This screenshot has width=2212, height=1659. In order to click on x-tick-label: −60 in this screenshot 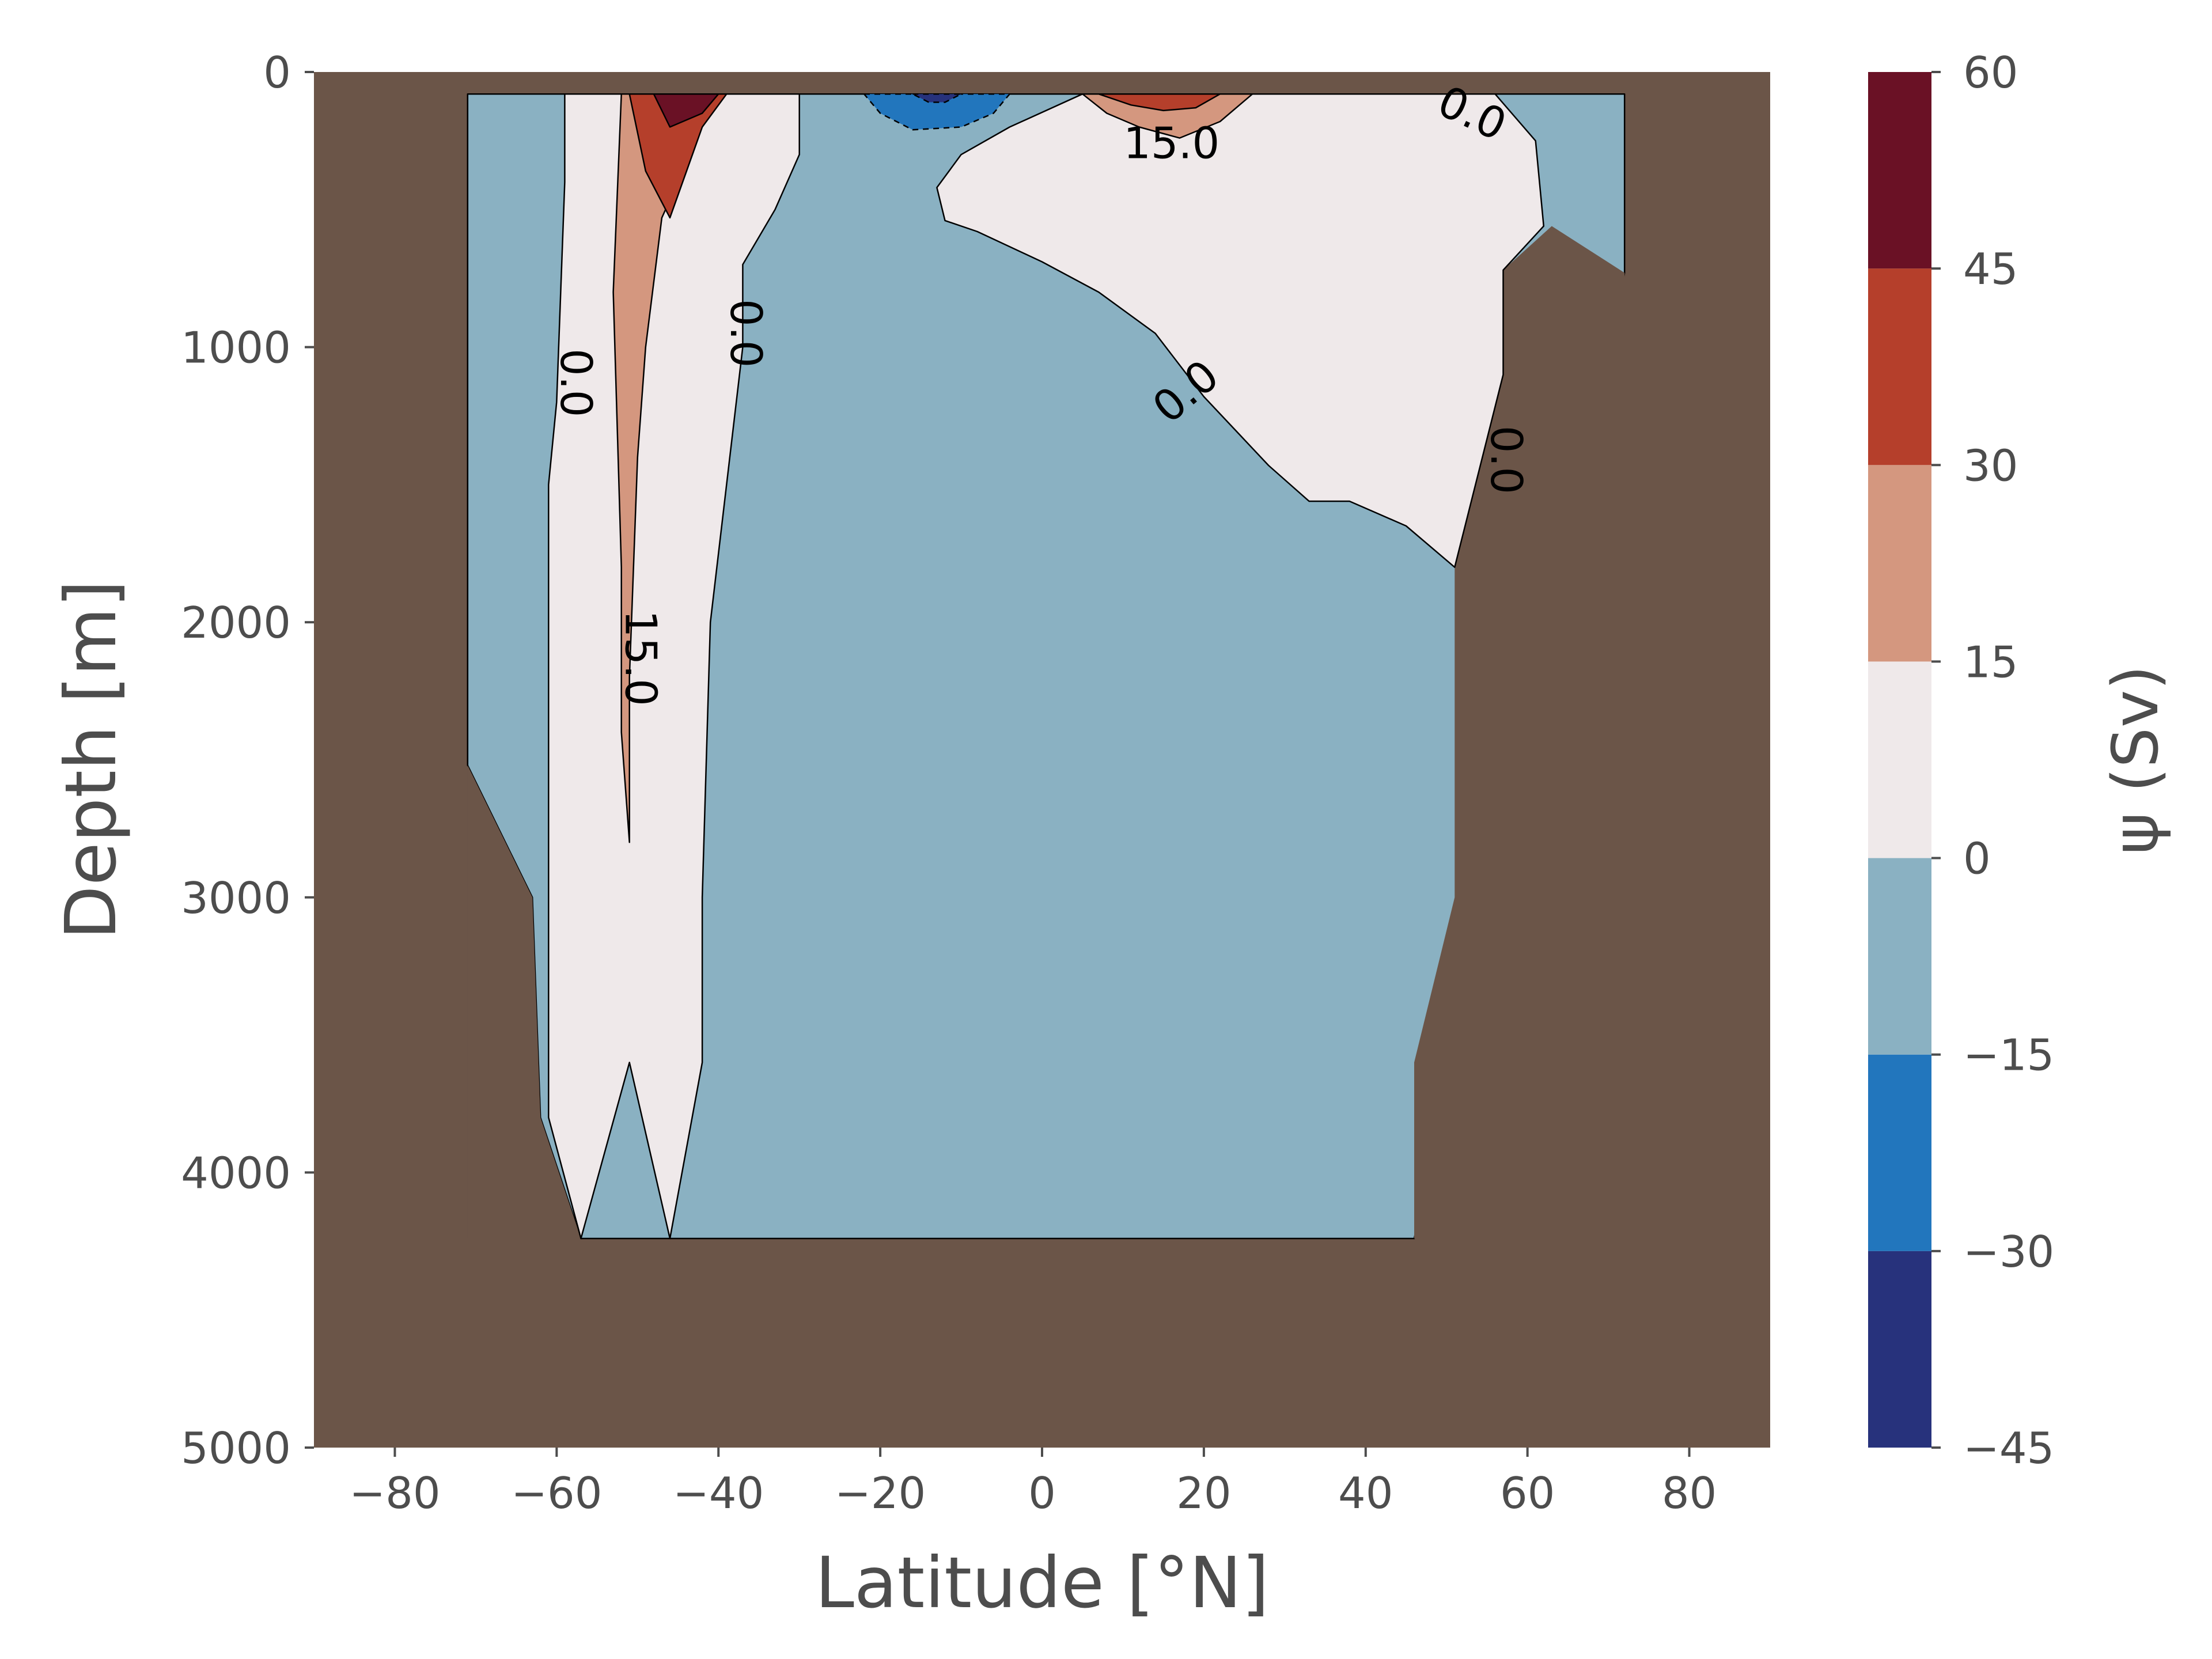, I will do `click(556, 1493)`.